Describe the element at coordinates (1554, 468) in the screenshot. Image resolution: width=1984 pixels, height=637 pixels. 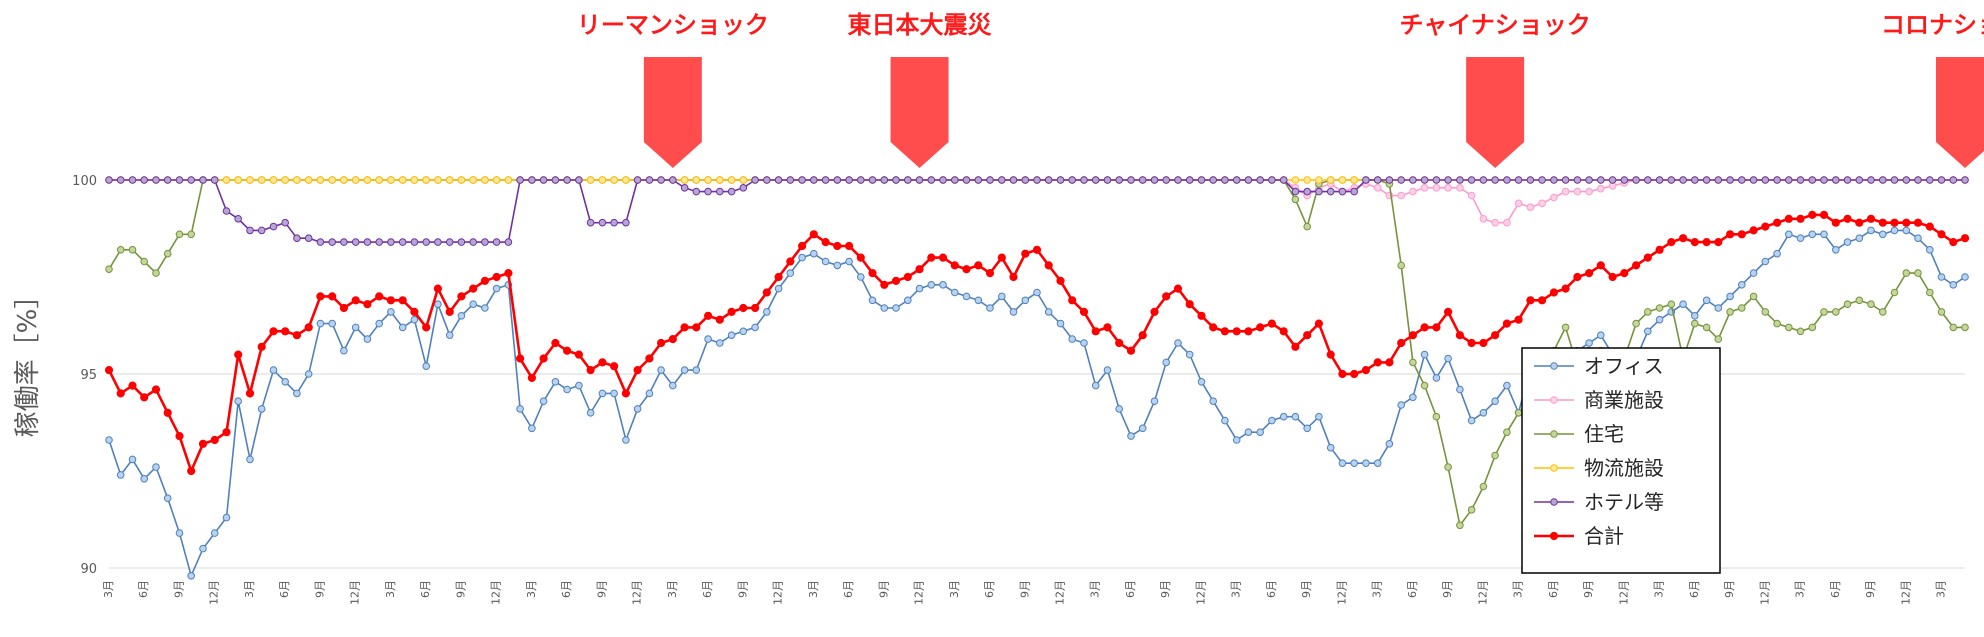
I see `legend-swatch-marker` at that location.